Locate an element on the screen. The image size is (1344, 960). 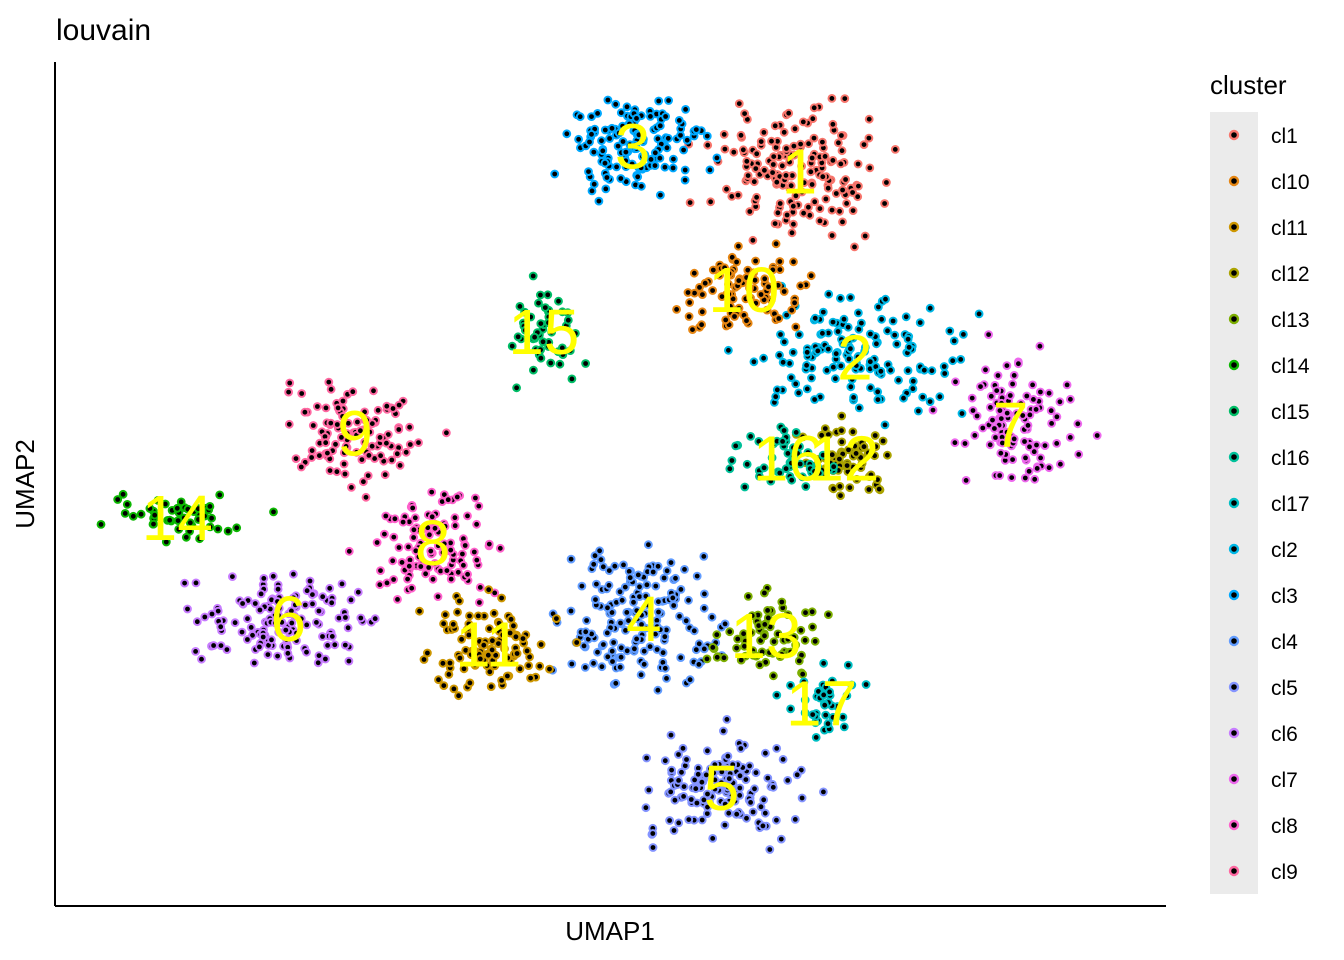
cluster-label-1: 1 is located at coordinates (800, 172).